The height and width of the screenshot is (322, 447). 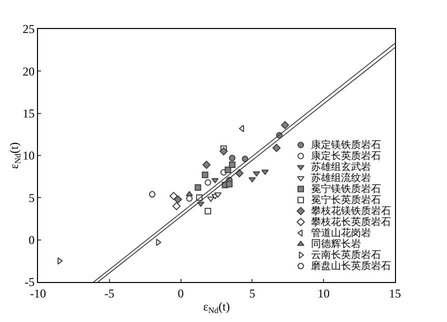 What do you see at coordinates (181, 293) in the screenshot?
I see `x-tick-label: 0` at bounding box center [181, 293].